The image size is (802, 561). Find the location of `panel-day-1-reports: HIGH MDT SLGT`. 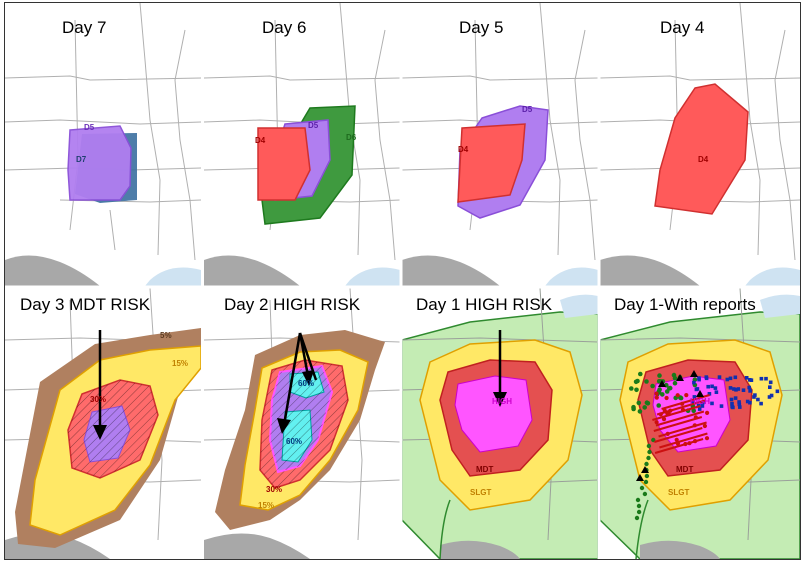

panel-day-1-reports: HIGH MDT SLGT is located at coordinates (700, 423).